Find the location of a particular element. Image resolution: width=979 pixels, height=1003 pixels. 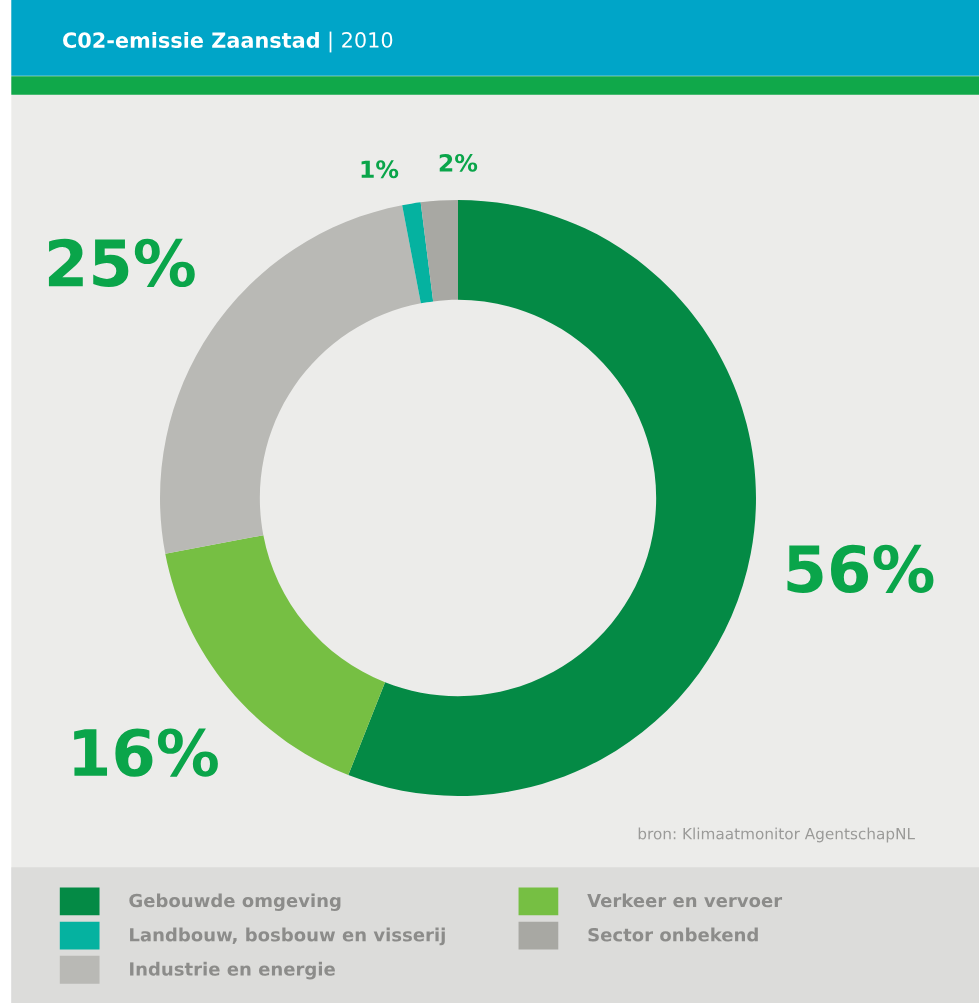

data-label: 16% is located at coordinates (146, 752).